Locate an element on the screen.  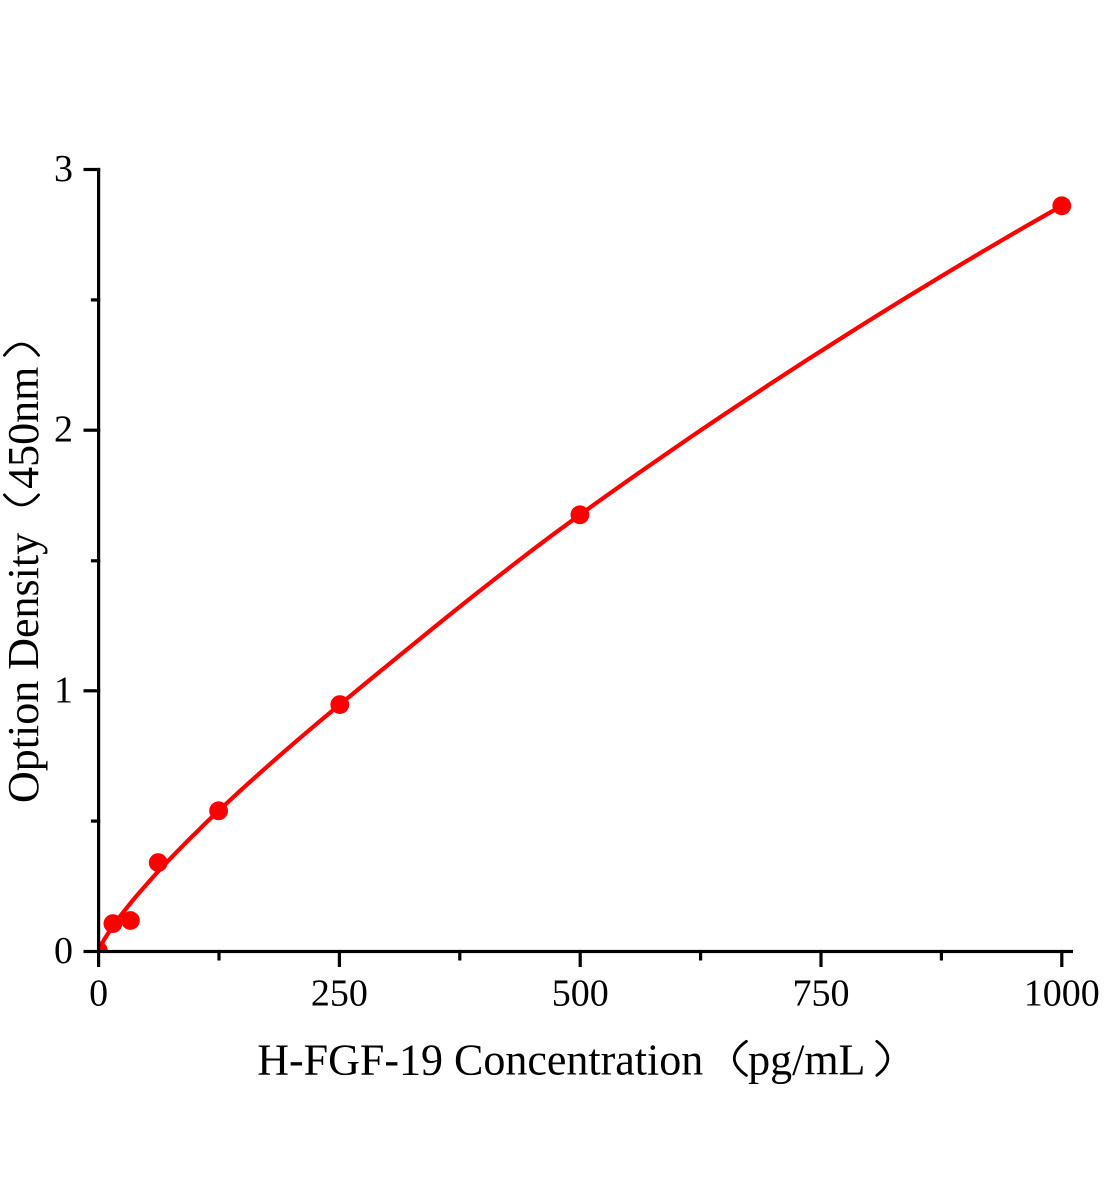
svg-text: 450nm is located at coordinates (24, 428).